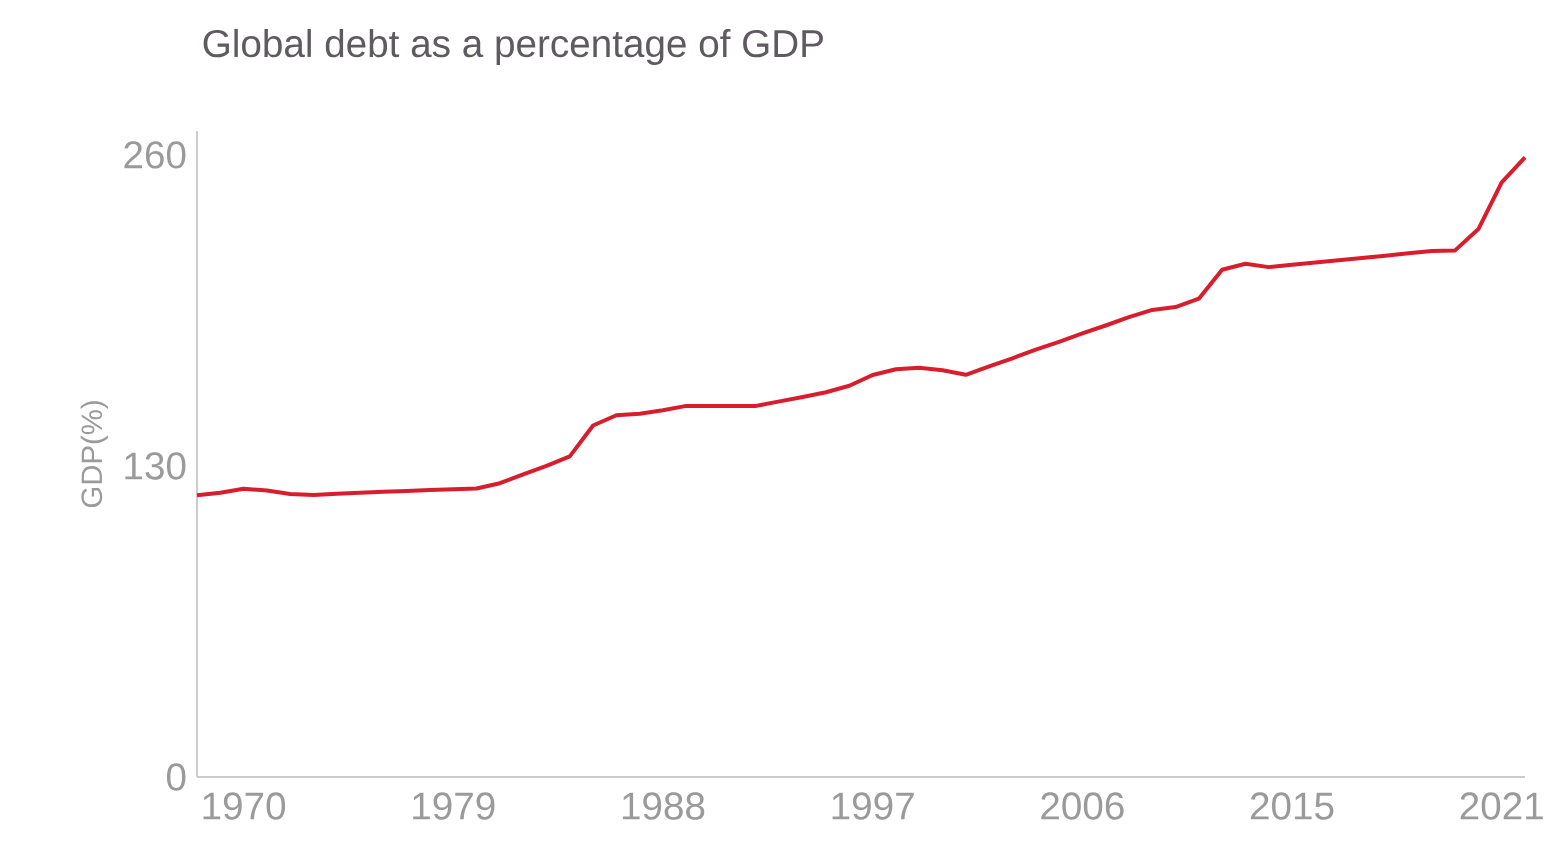 This screenshot has height=845, width=1562. I want to click on y-tick-label: 0, so click(176, 777).